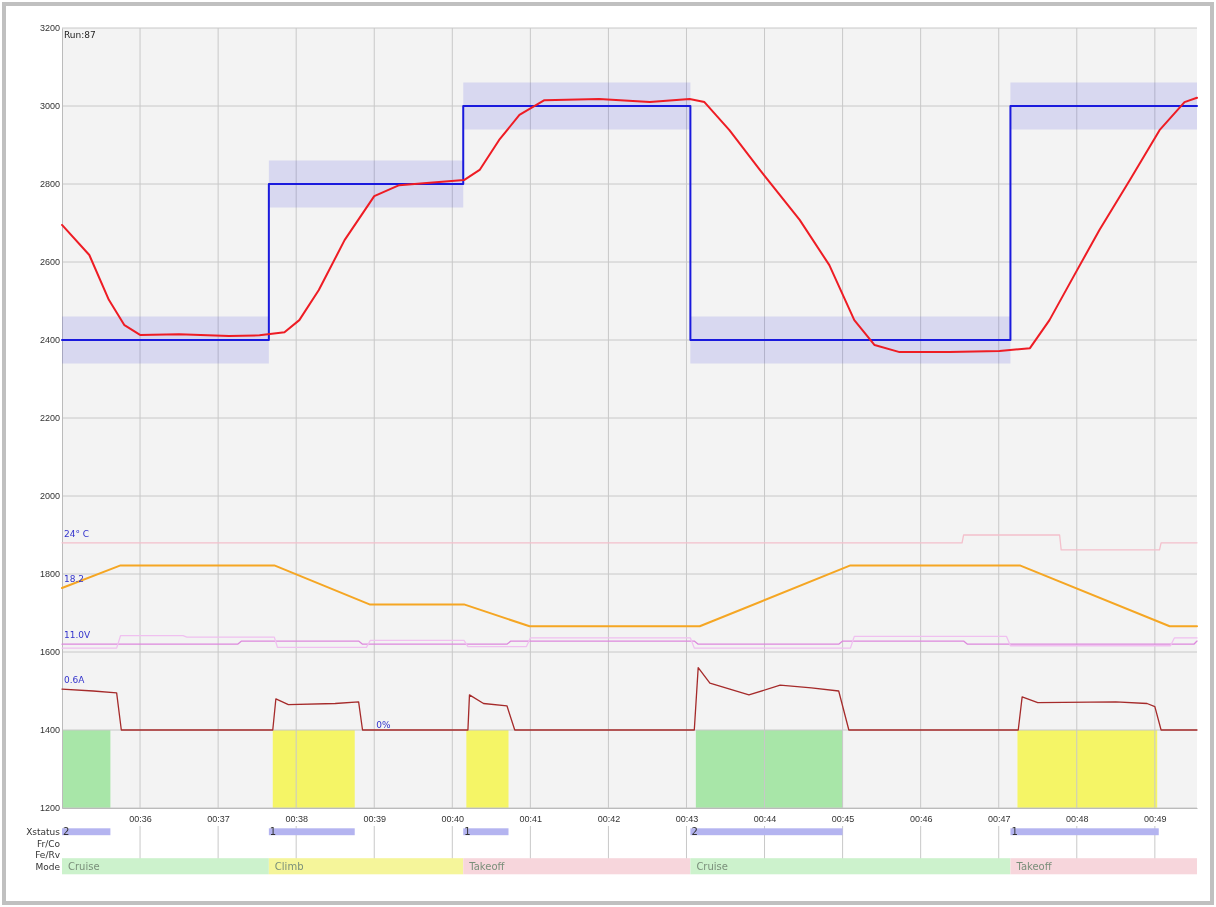 This screenshot has width=1216, height=907. What do you see at coordinates (77, 533) in the screenshot?
I see `series-label: 24° C` at bounding box center [77, 533].